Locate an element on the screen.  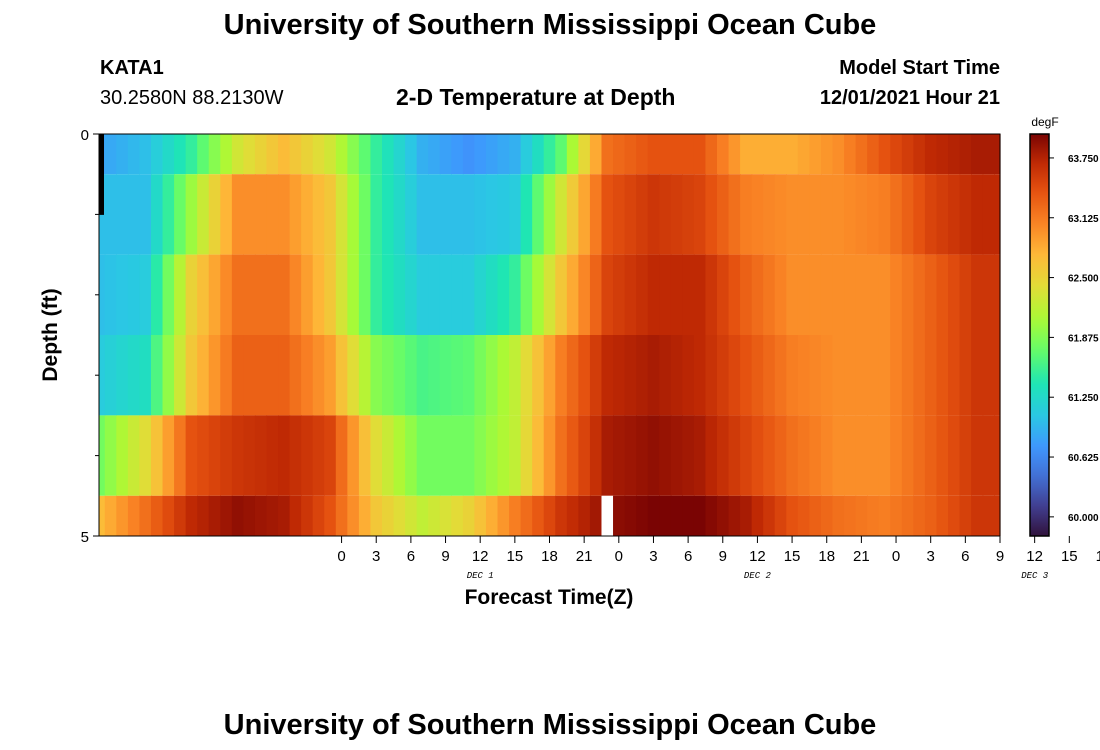
x-day-label: DEC 1 is located at coordinates (480, 576).